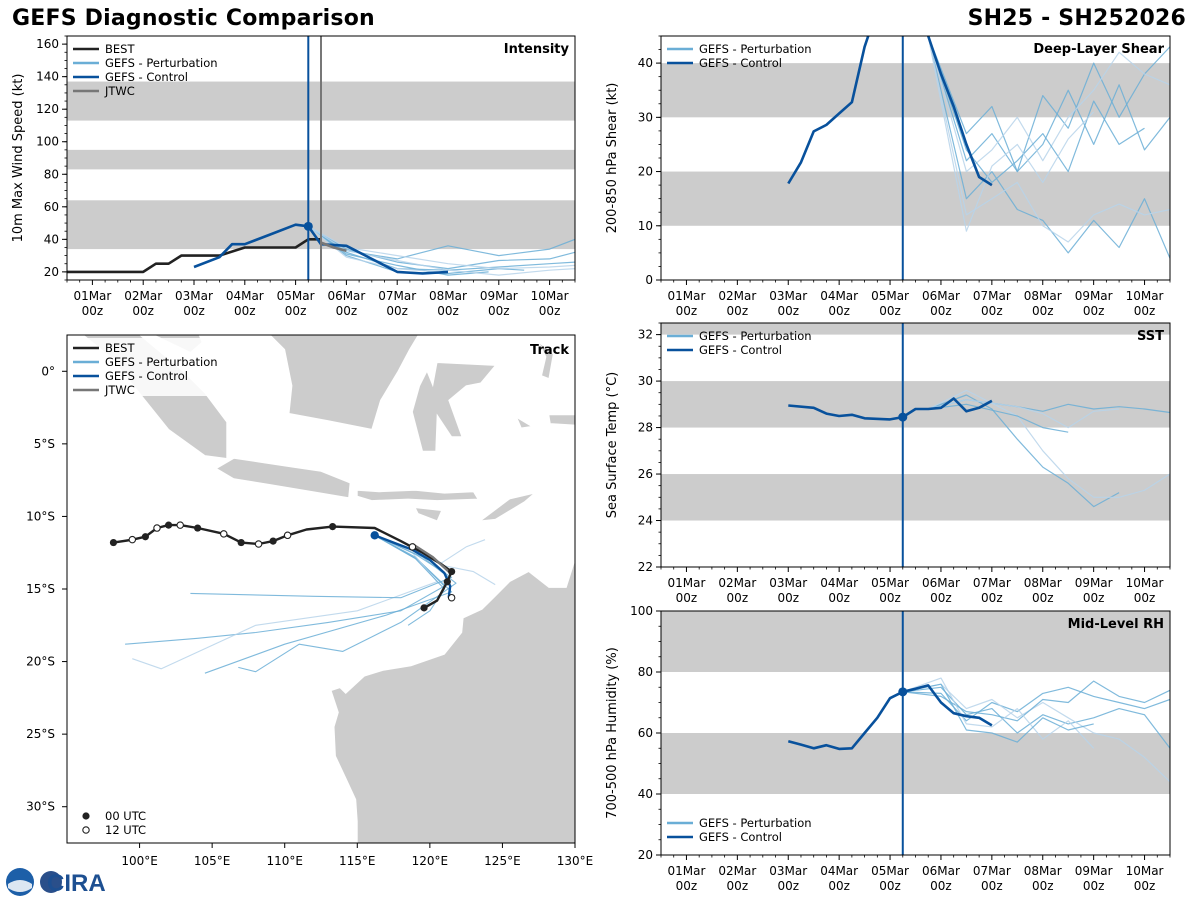  I want to click on y-tick-label: 32, so click(645, 335).